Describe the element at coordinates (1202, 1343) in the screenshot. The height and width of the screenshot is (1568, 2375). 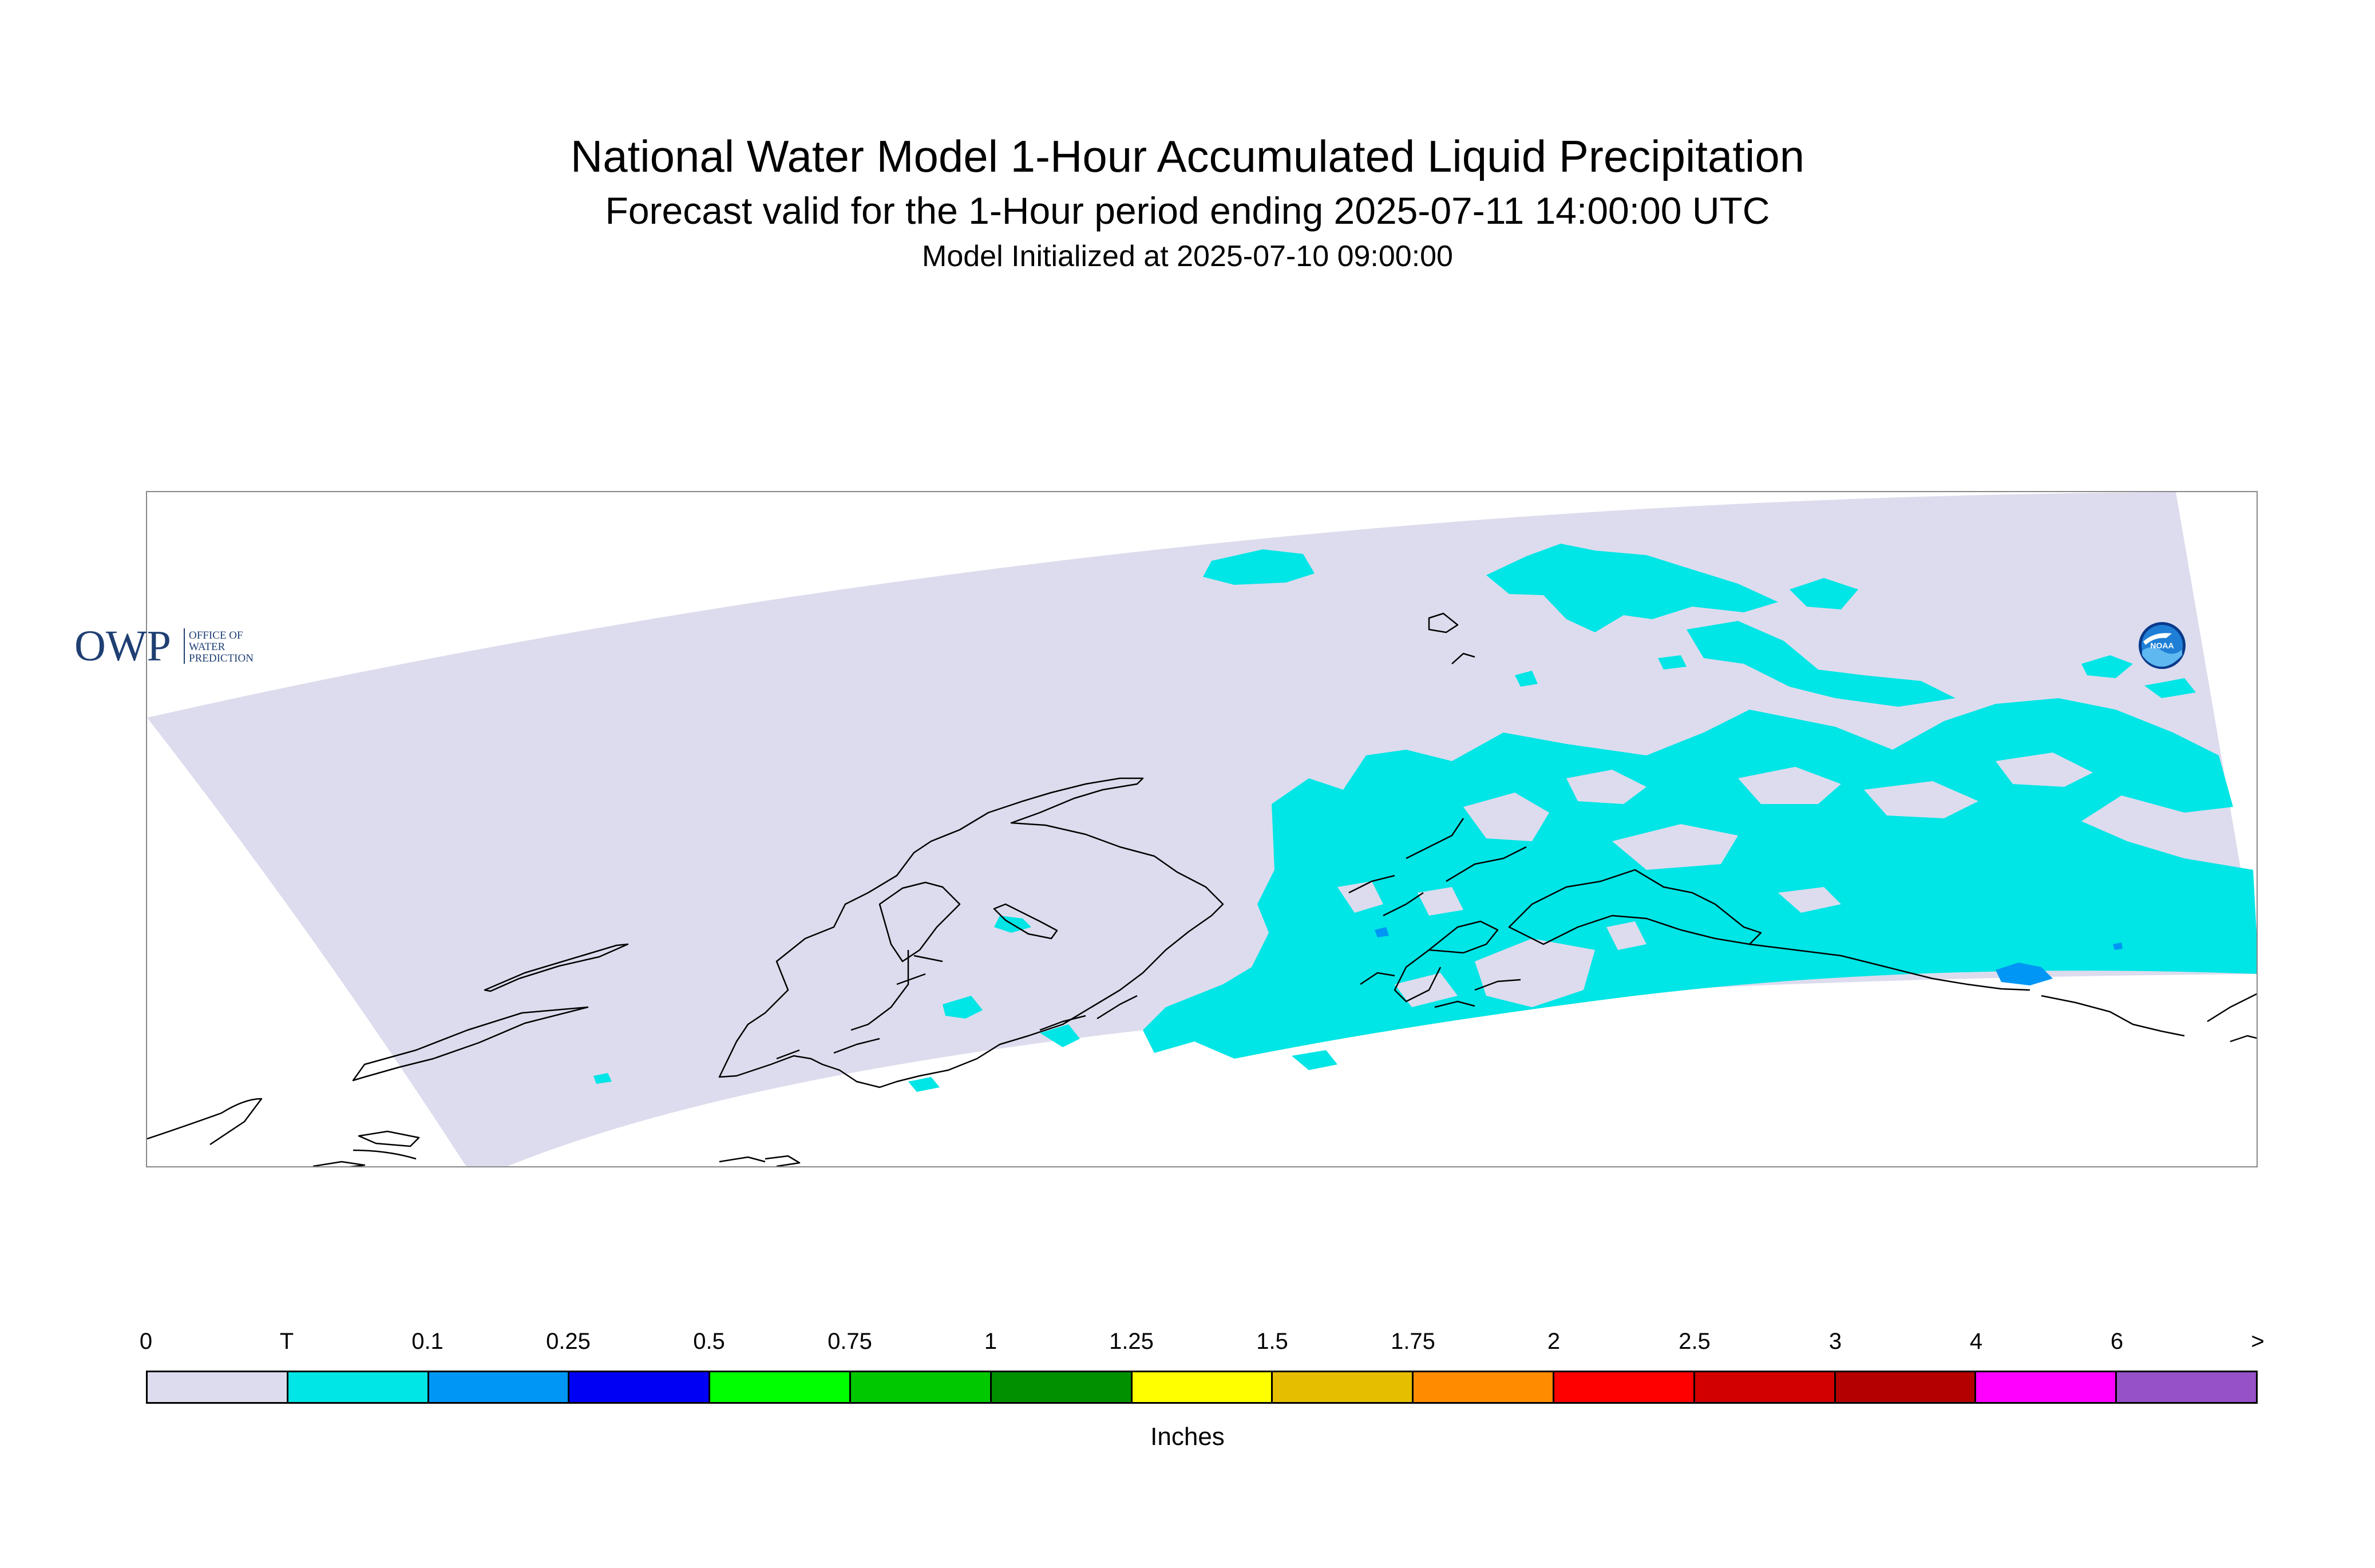
I see `legend-labels: 0 T 0.1 0.25 0.5 0.75 1 1.25 1.5 1.75 2 2.5 3 4 6 >` at that location.